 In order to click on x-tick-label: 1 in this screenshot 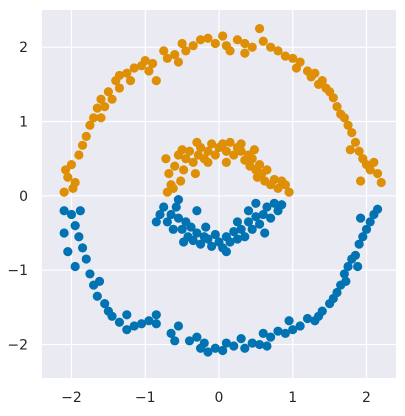, I will do `click(292, 398)`.